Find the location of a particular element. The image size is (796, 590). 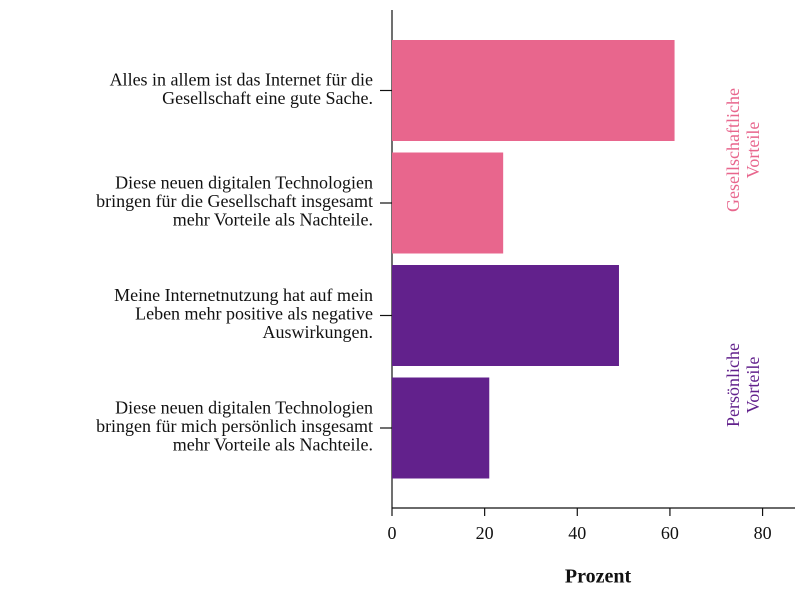

x-tick-label: 20 is located at coordinates (485, 533).